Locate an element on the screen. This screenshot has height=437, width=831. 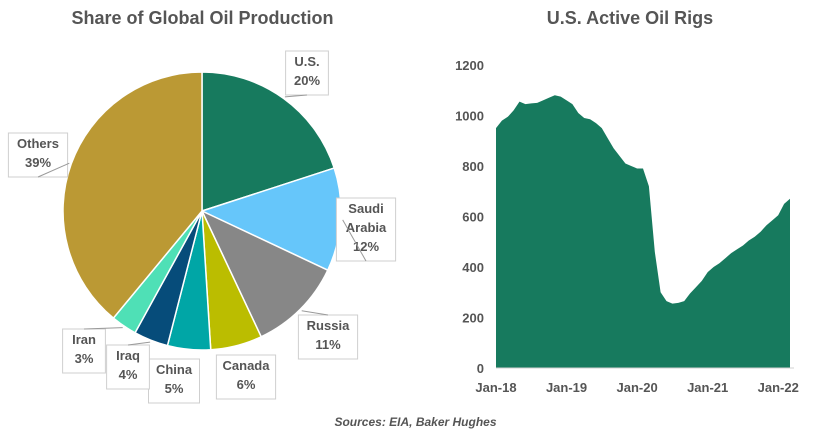
pie-chart-title: Share of Global Oil Production is located at coordinates (202, 18).